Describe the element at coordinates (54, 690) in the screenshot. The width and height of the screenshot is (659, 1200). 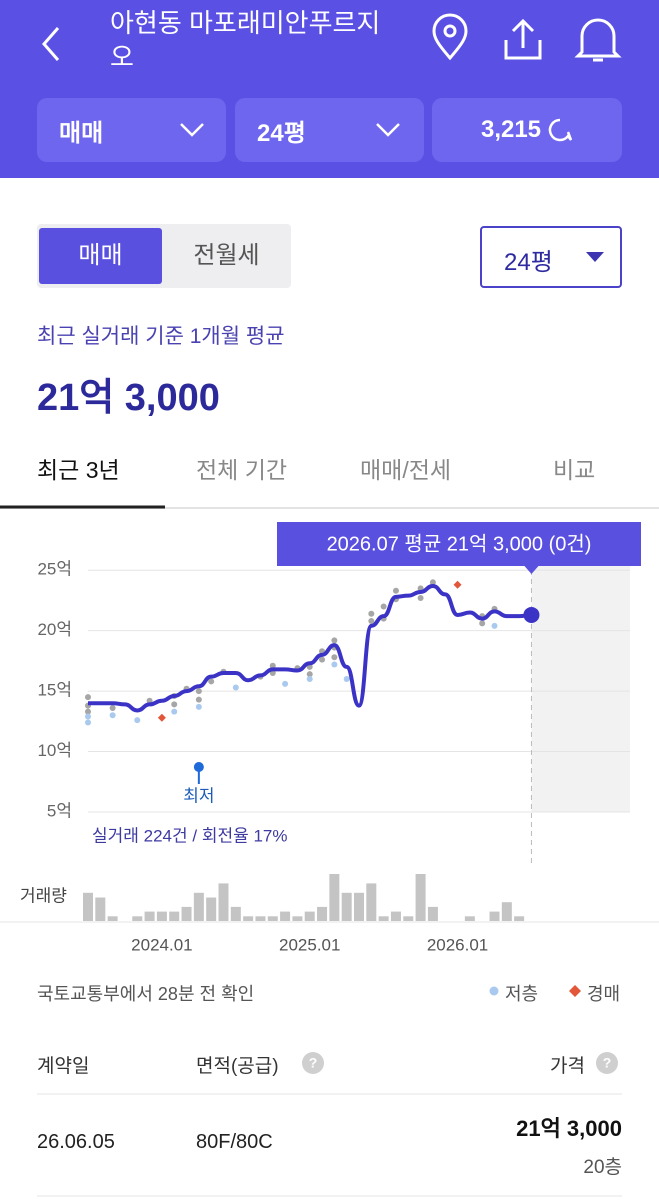
I see `y-tick-label: 15억` at that location.